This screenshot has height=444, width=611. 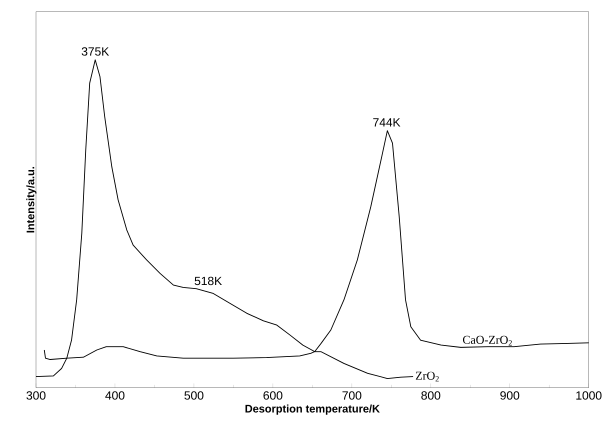 I want to click on annotation: 375K, so click(x=96, y=51).